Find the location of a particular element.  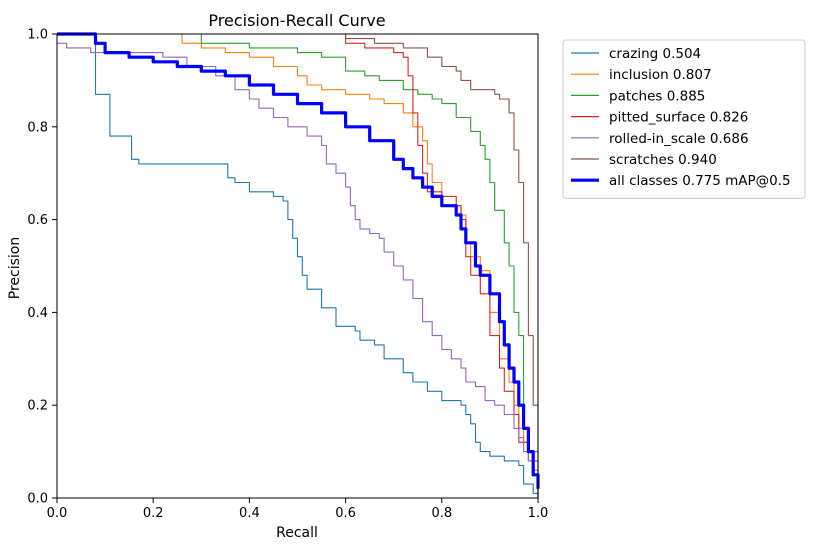

y-tick-label: 0.4 is located at coordinates (37, 313).